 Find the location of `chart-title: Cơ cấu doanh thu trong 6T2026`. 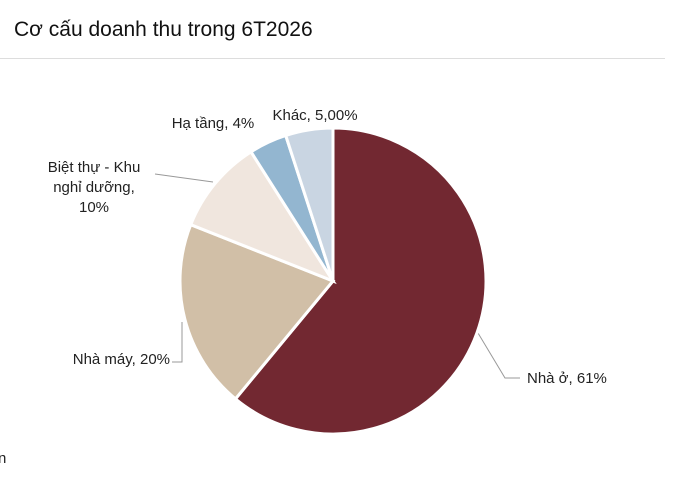

chart-title: Cơ cấu doanh thu trong 6T2026 is located at coordinates (163, 29).